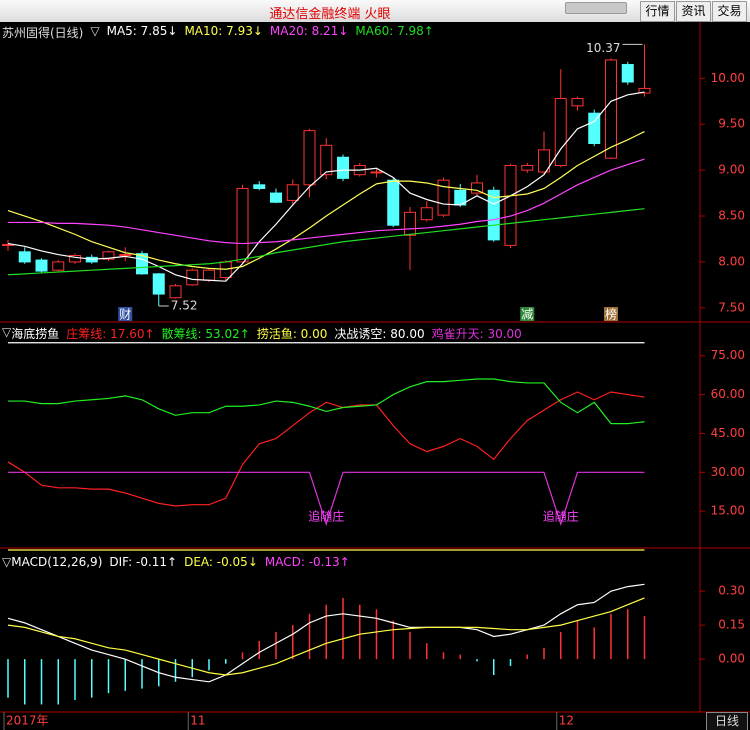 This screenshot has height=730, width=750. What do you see at coordinates (379, 334) in the screenshot?
I see `legend-item: 决战诱空: 80.00` at bounding box center [379, 334].